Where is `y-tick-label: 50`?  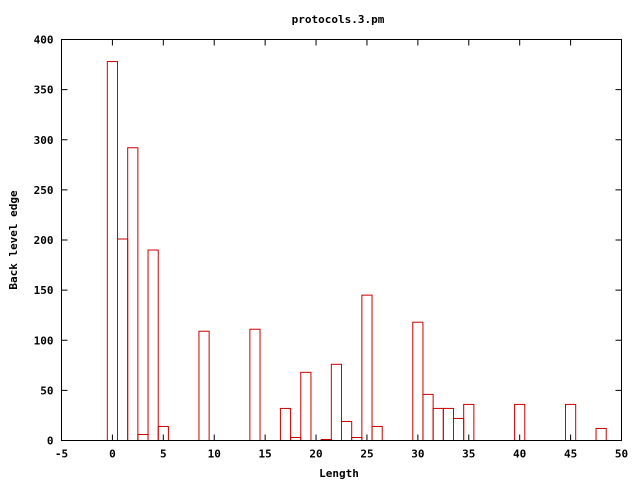 y-tick-label: 50 is located at coordinates (46, 390).